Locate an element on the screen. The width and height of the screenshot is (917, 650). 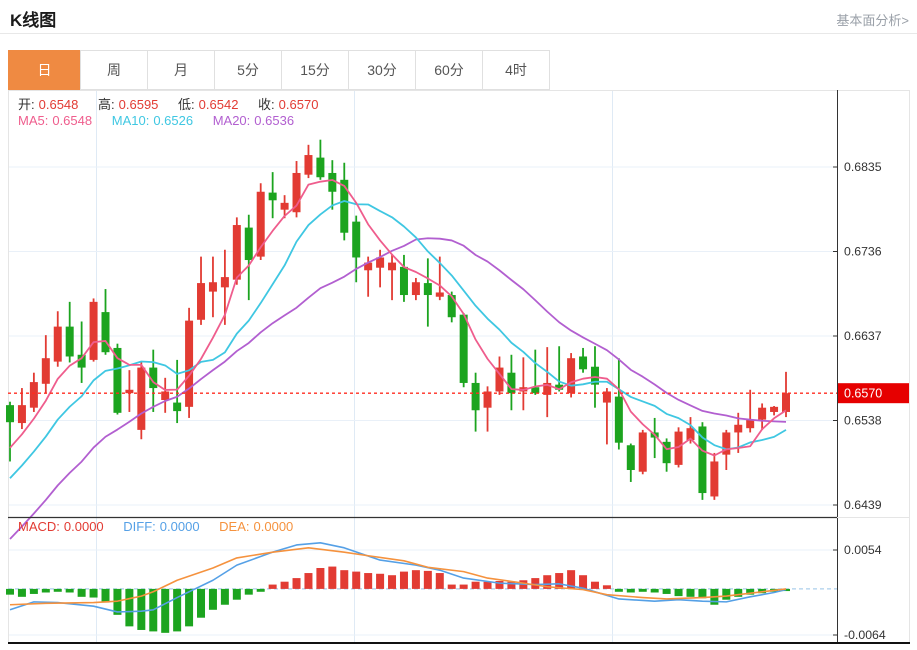
ma10-label: MA10: is located at coordinates (130, 120).